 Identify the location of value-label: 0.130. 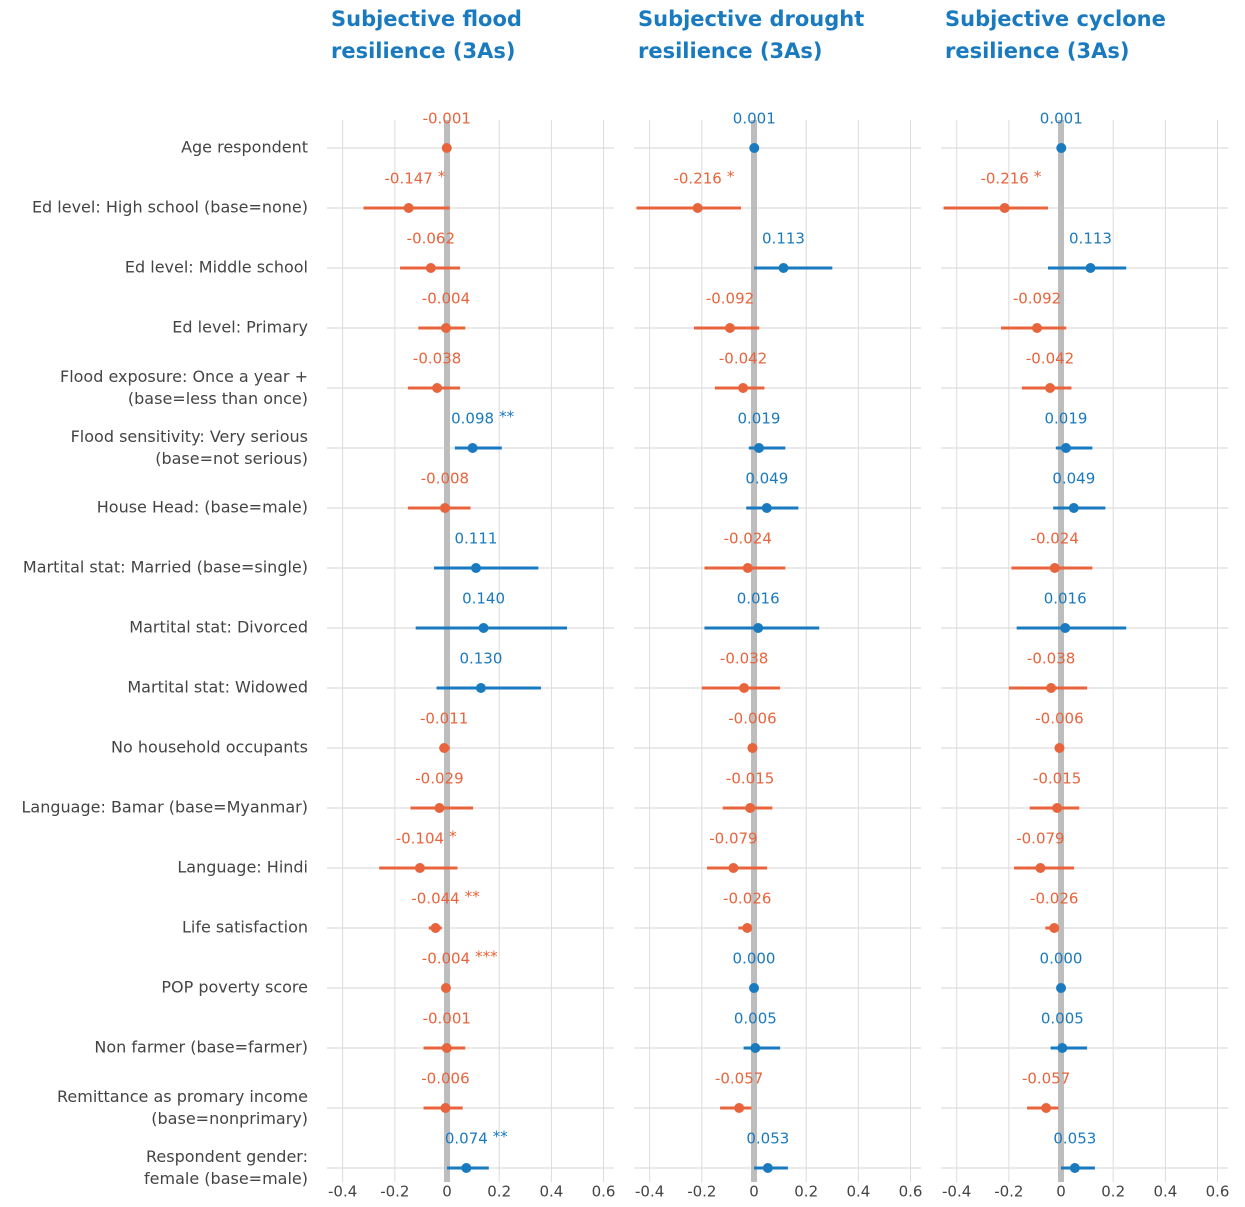
(480, 659).